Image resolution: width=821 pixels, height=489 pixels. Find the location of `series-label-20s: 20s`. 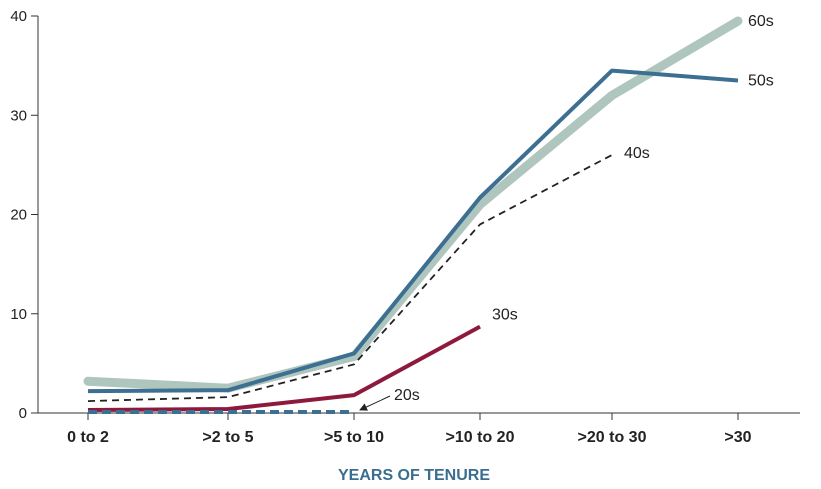

series-label-20s: 20s is located at coordinates (407, 395).